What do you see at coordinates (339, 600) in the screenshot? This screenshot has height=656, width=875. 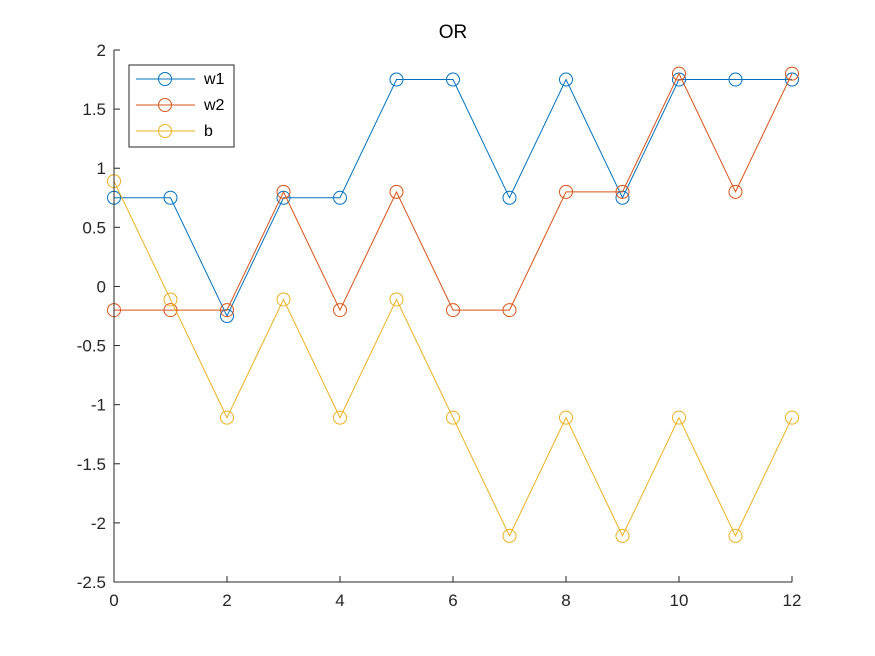 I see `x-tick-label: 4` at bounding box center [339, 600].